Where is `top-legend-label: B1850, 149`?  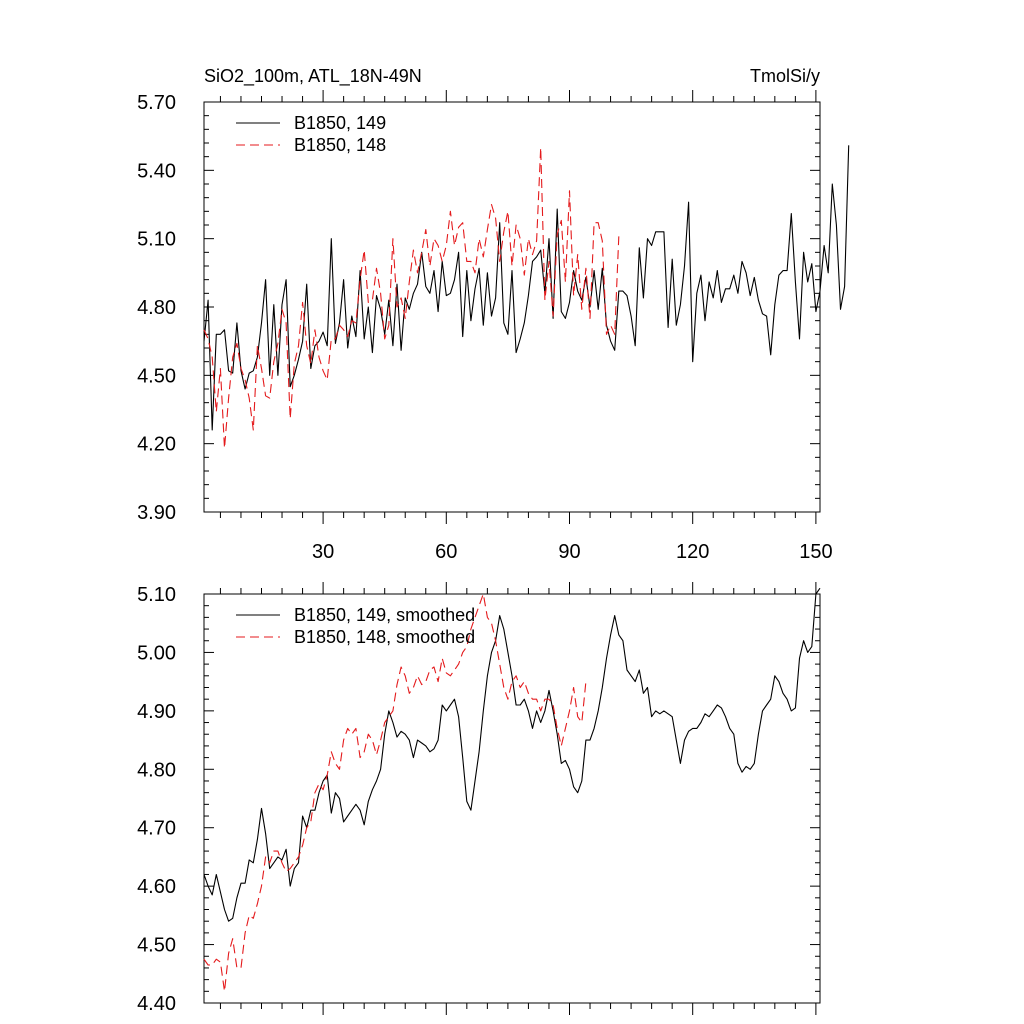
top-legend-label: B1850, 149 is located at coordinates (340, 123).